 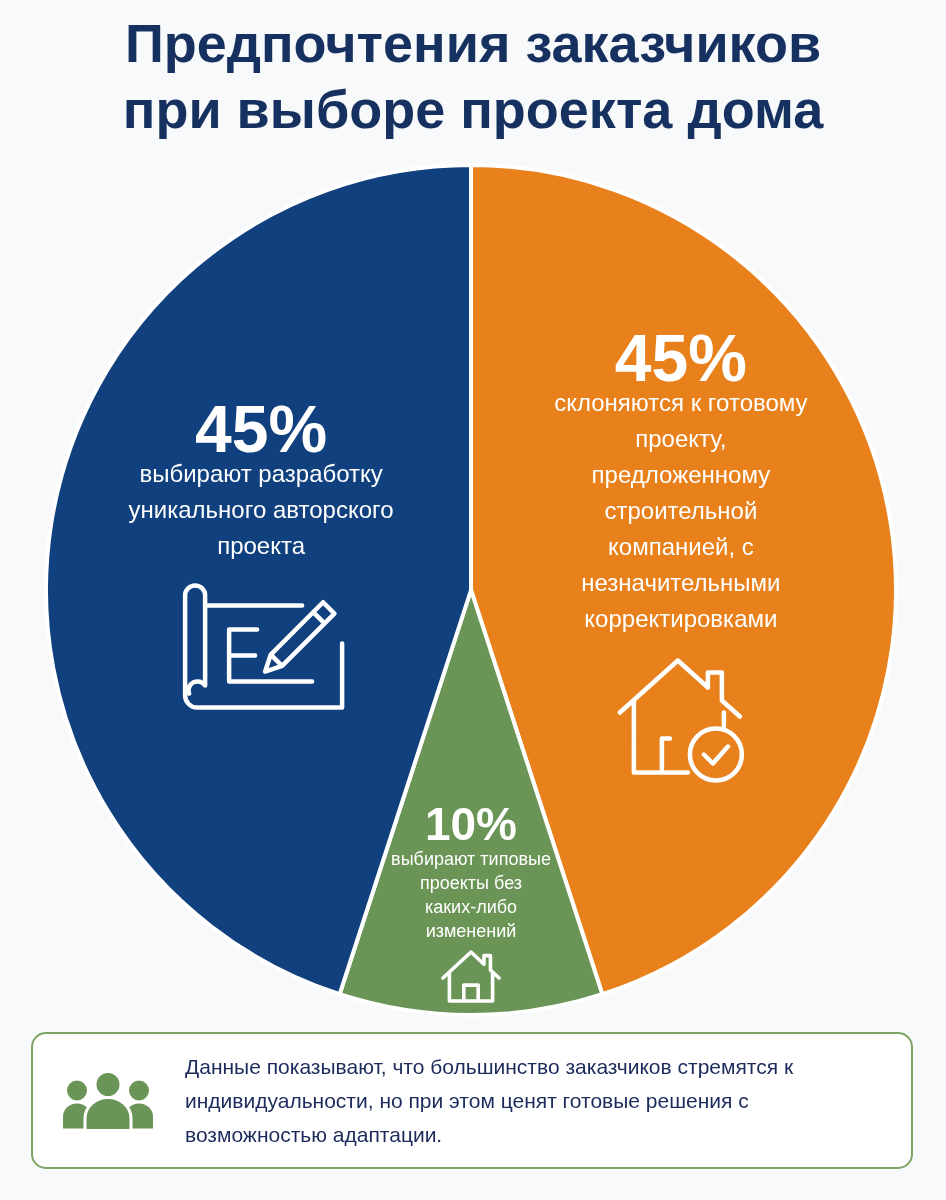 I want to click on data-label: 10%, so click(x=471, y=823).